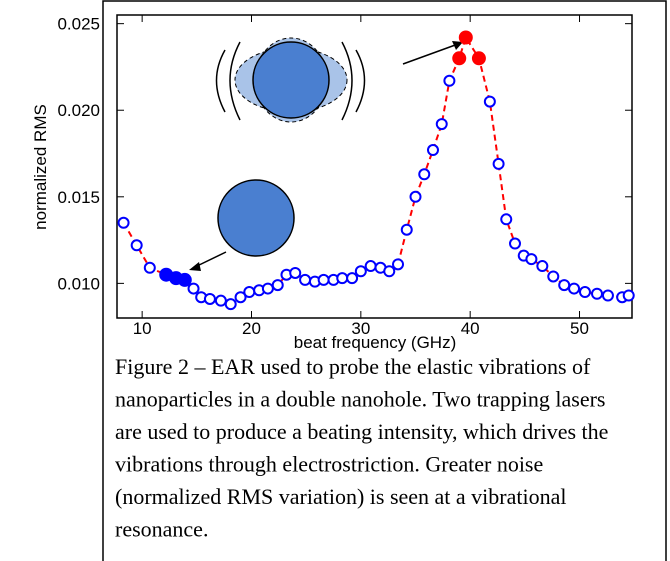 This screenshot has height=561, width=670. What do you see at coordinates (579, 328) in the screenshot?
I see `x-tick-label: 50` at bounding box center [579, 328].